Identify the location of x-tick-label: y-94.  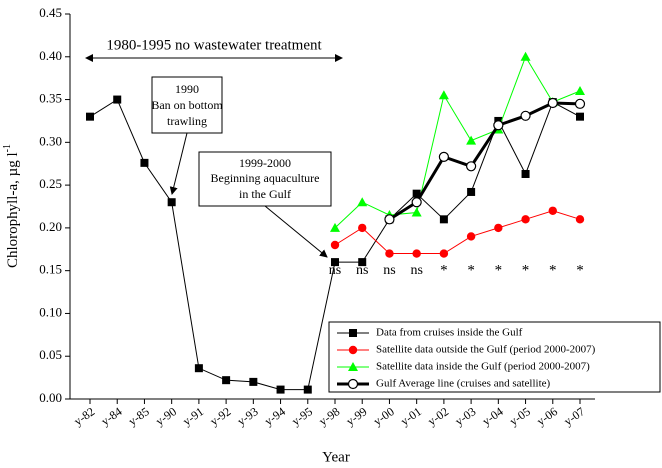
(275, 416).